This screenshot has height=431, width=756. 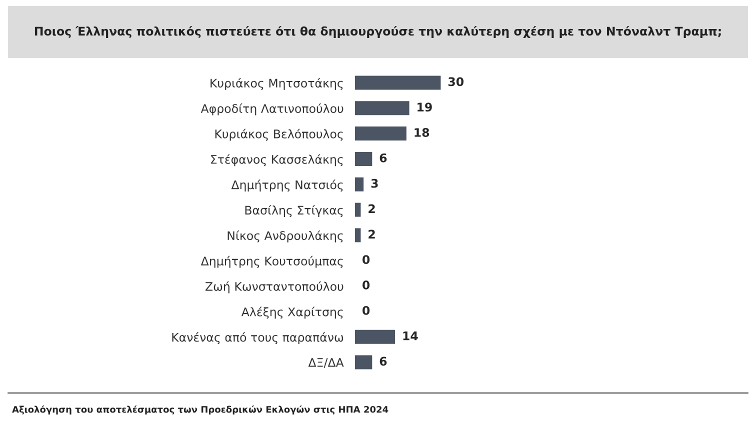 What do you see at coordinates (258, 338) in the screenshot?
I see `y-tick-label: Κανένας από τους παραπάνω` at bounding box center [258, 338].